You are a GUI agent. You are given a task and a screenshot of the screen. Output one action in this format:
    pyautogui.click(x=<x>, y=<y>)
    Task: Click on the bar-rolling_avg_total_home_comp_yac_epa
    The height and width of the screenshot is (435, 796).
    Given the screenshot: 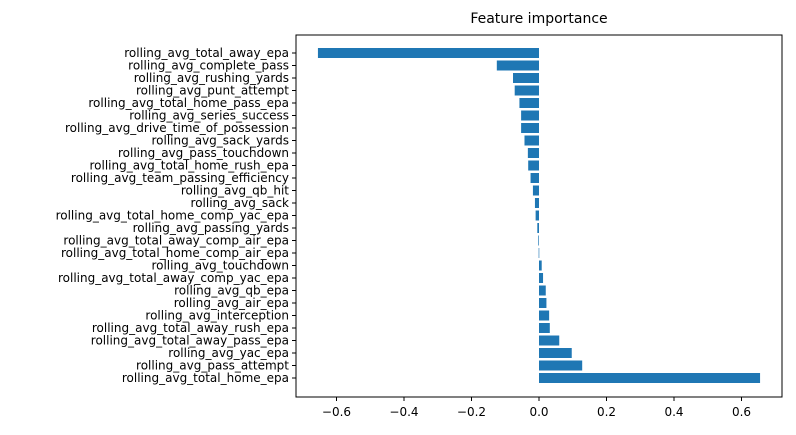 What is the action you would take?
    pyautogui.click(x=537, y=215)
    